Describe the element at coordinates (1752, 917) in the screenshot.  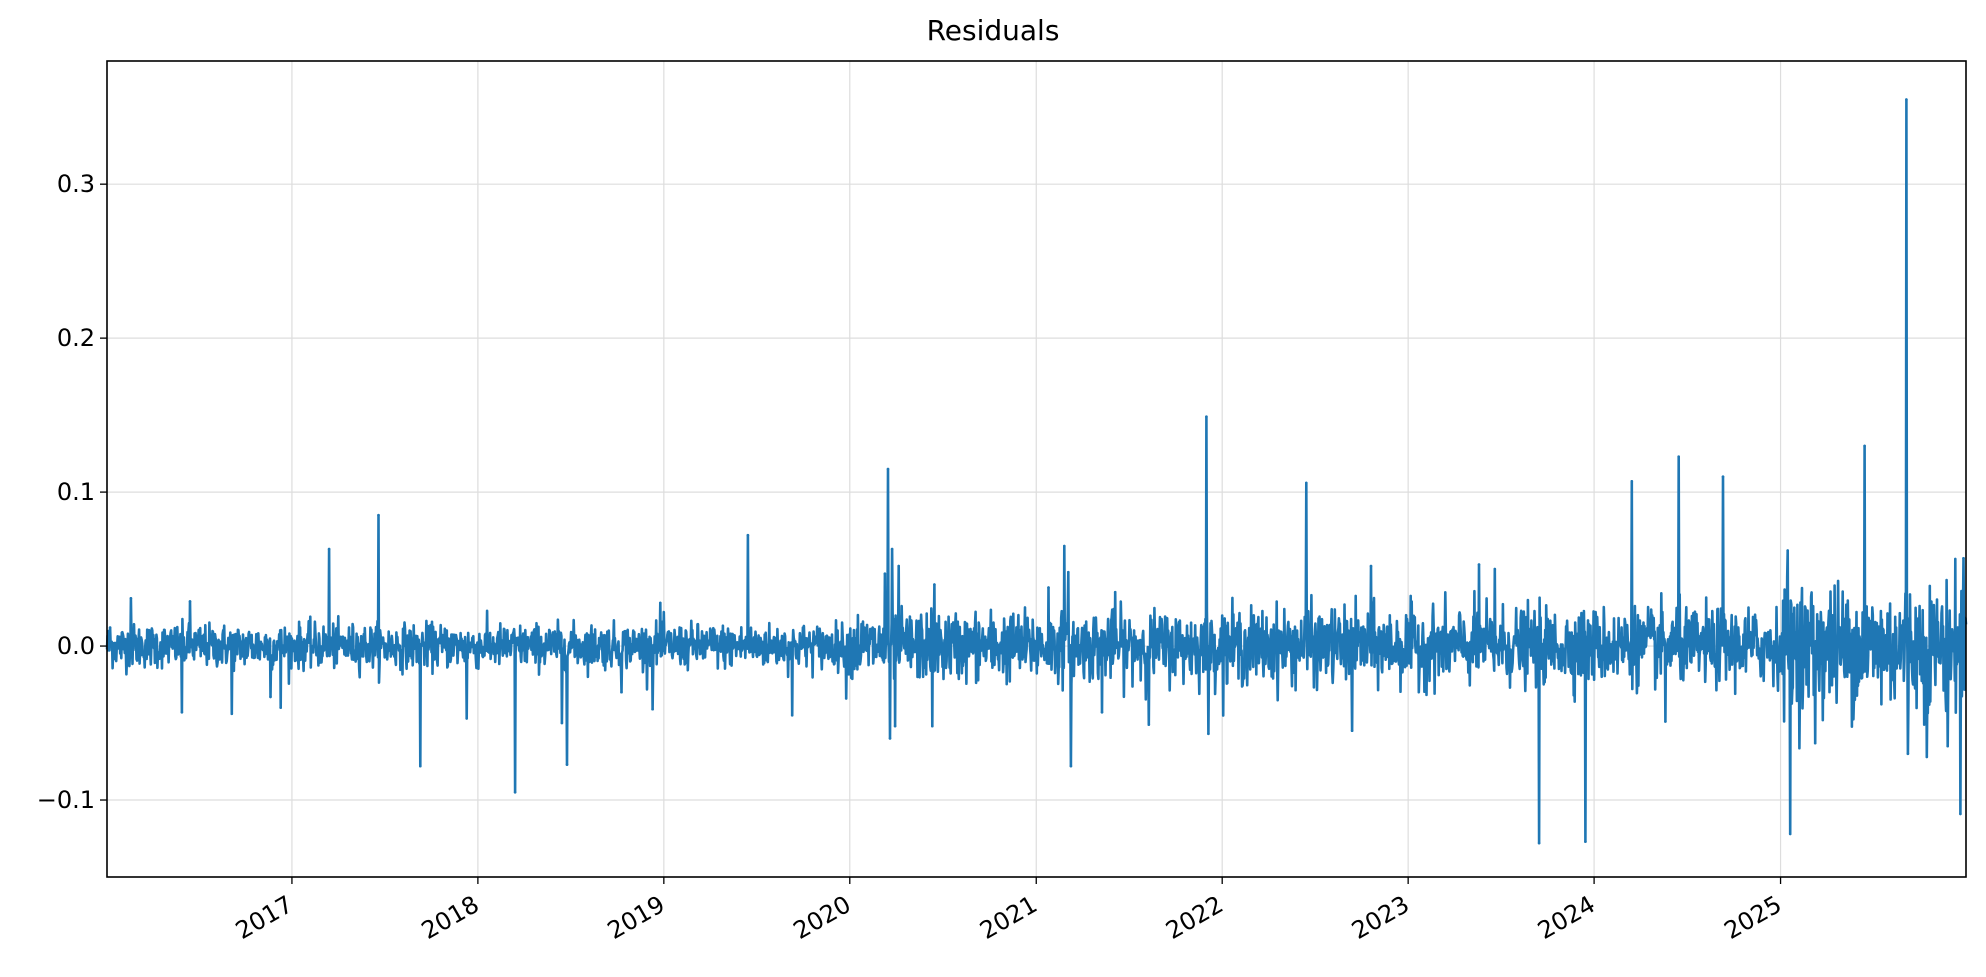
I see `x-tick-label: 2025` at that location.